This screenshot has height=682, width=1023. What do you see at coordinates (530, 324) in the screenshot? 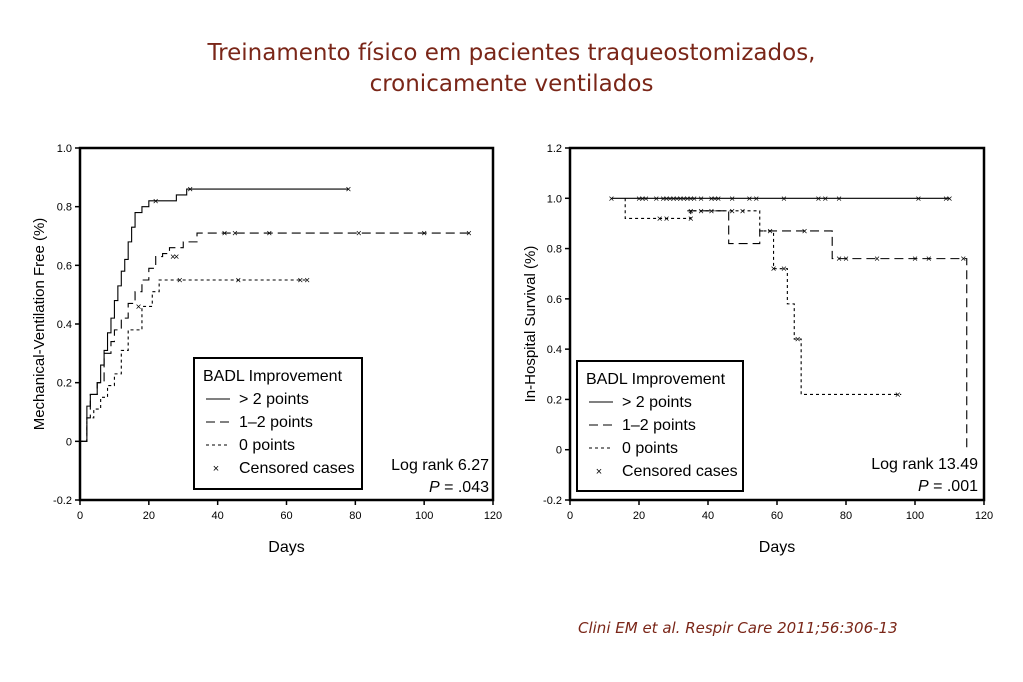
I see `y-axis-label: In-Hospital Survival (%)` at bounding box center [530, 324].